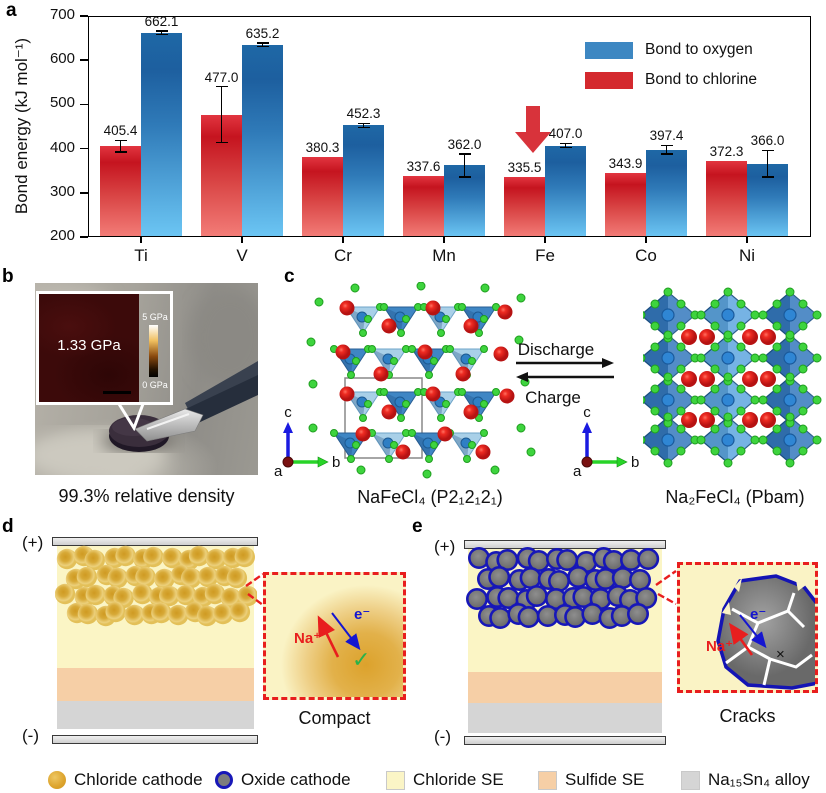 Image resolution: width=826 pixels, height=793 pixels. I want to click on bar-V-oxygen, so click(262, 140).